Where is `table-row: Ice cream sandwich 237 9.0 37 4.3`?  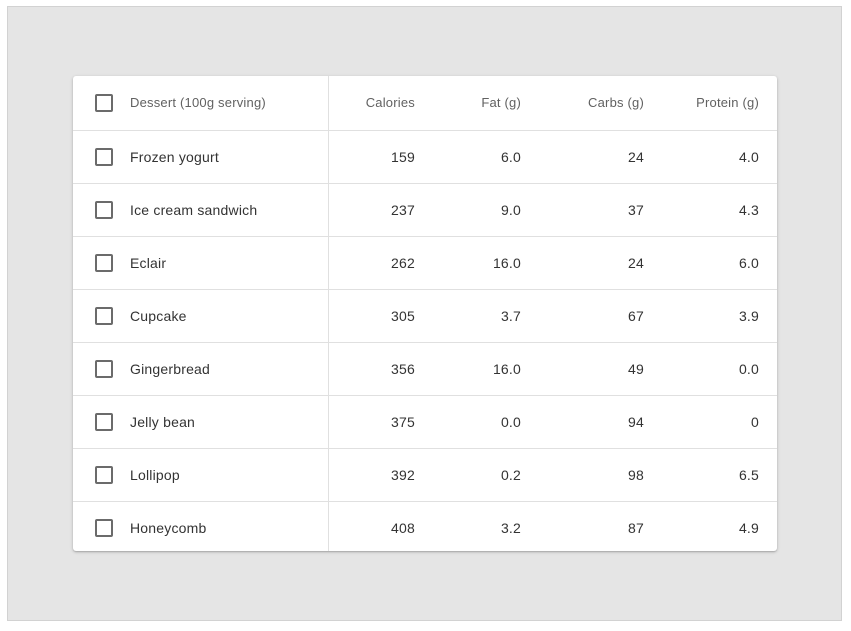
table-row: Ice cream sandwich 237 9.0 37 4.3 is located at coordinates (425, 210).